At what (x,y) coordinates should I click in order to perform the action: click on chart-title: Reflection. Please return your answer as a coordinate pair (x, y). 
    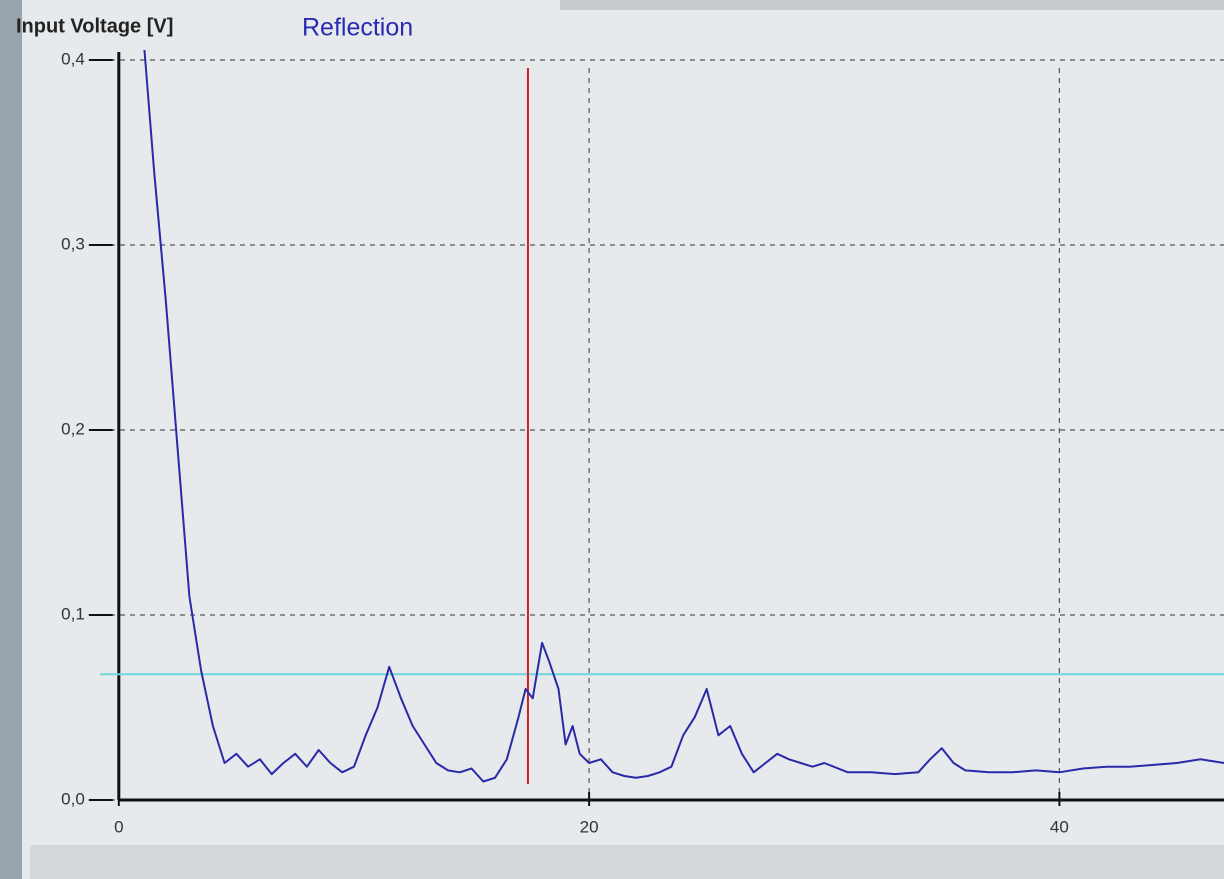
    Looking at the image, I should click on (357, 28).